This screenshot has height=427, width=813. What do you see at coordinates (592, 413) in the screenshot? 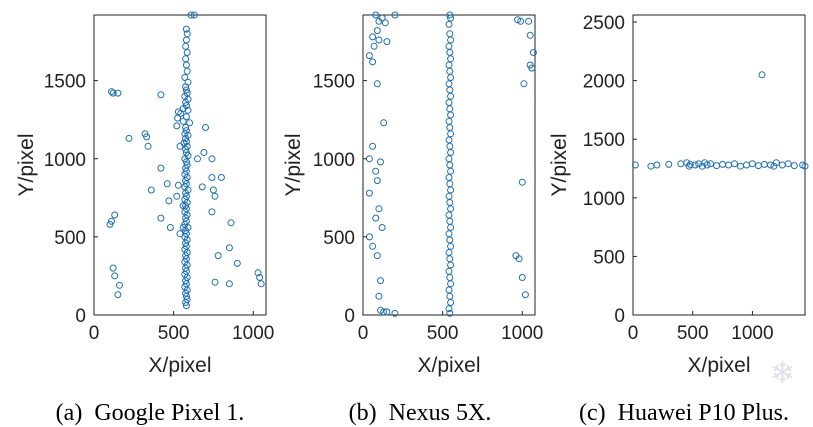
I see `caption-tag-c: (c)` at bounding box center [592, 413].